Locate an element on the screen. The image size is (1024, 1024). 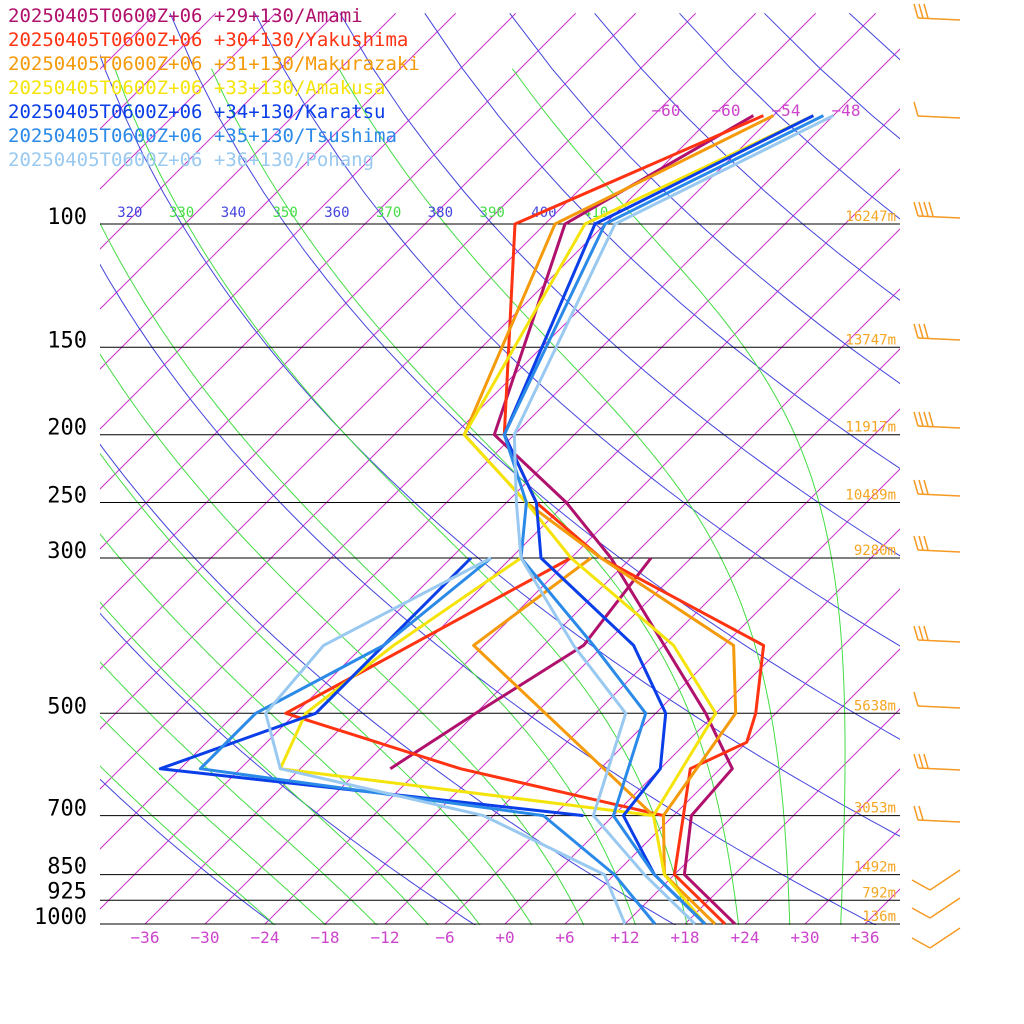
x-tick-label: −18 is located at coordinates (325, 937).